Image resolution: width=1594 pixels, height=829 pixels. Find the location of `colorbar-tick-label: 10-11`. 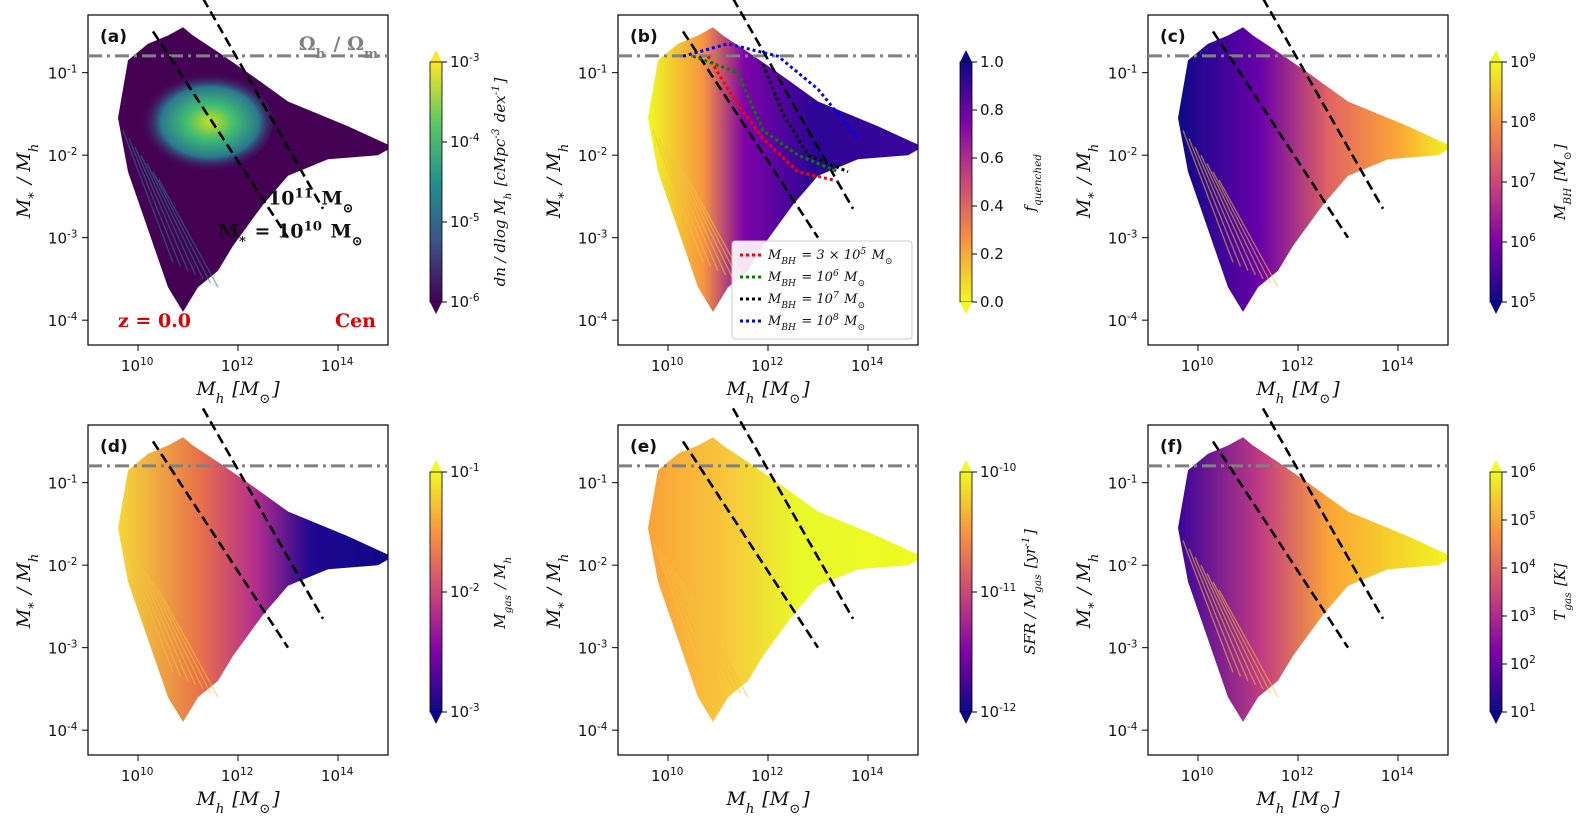

colorbar-tick-label: 10-11 is located at coordinates (999, 591).